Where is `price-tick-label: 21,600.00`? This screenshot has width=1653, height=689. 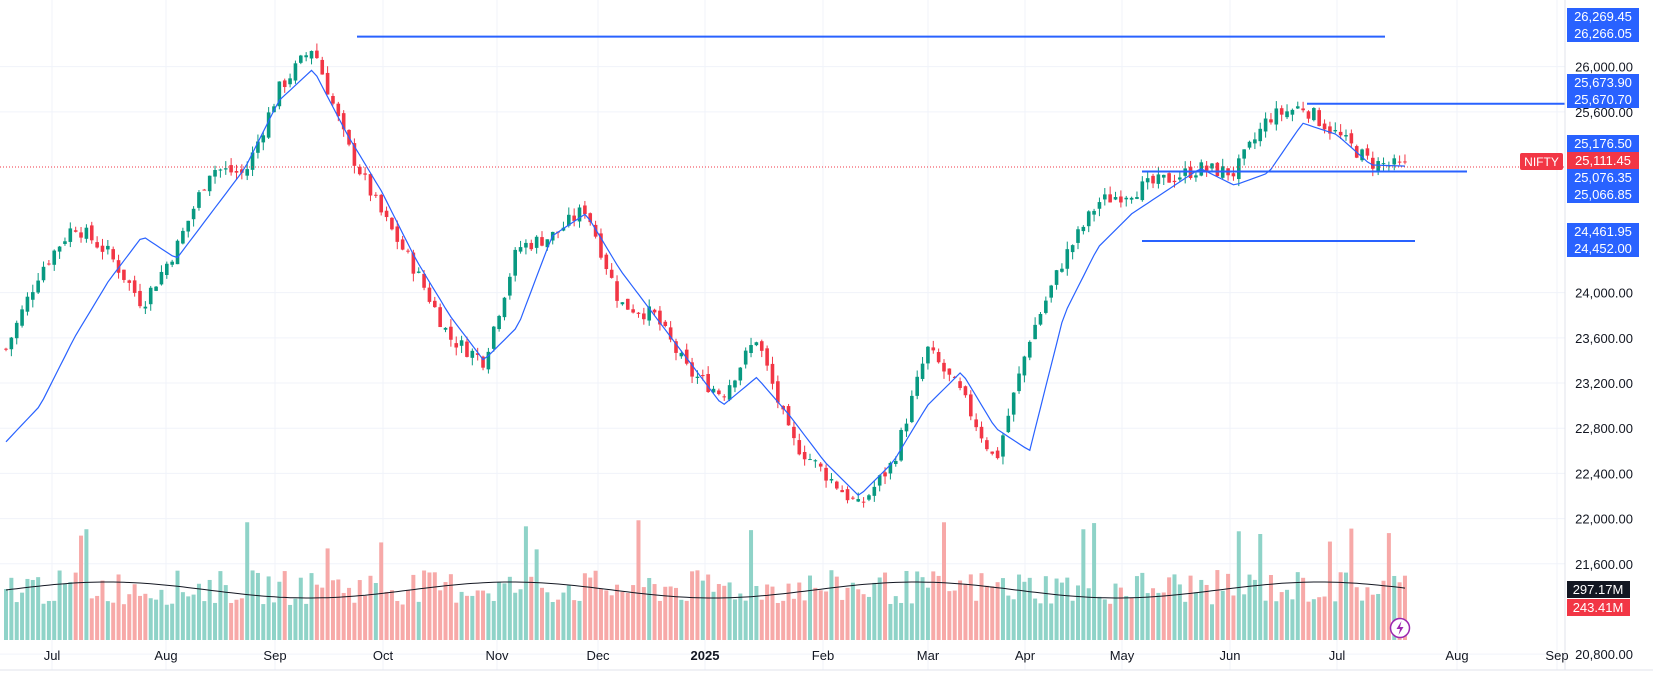 price-tick-label: 21,600.00 is located at coordinates (1604, 564).